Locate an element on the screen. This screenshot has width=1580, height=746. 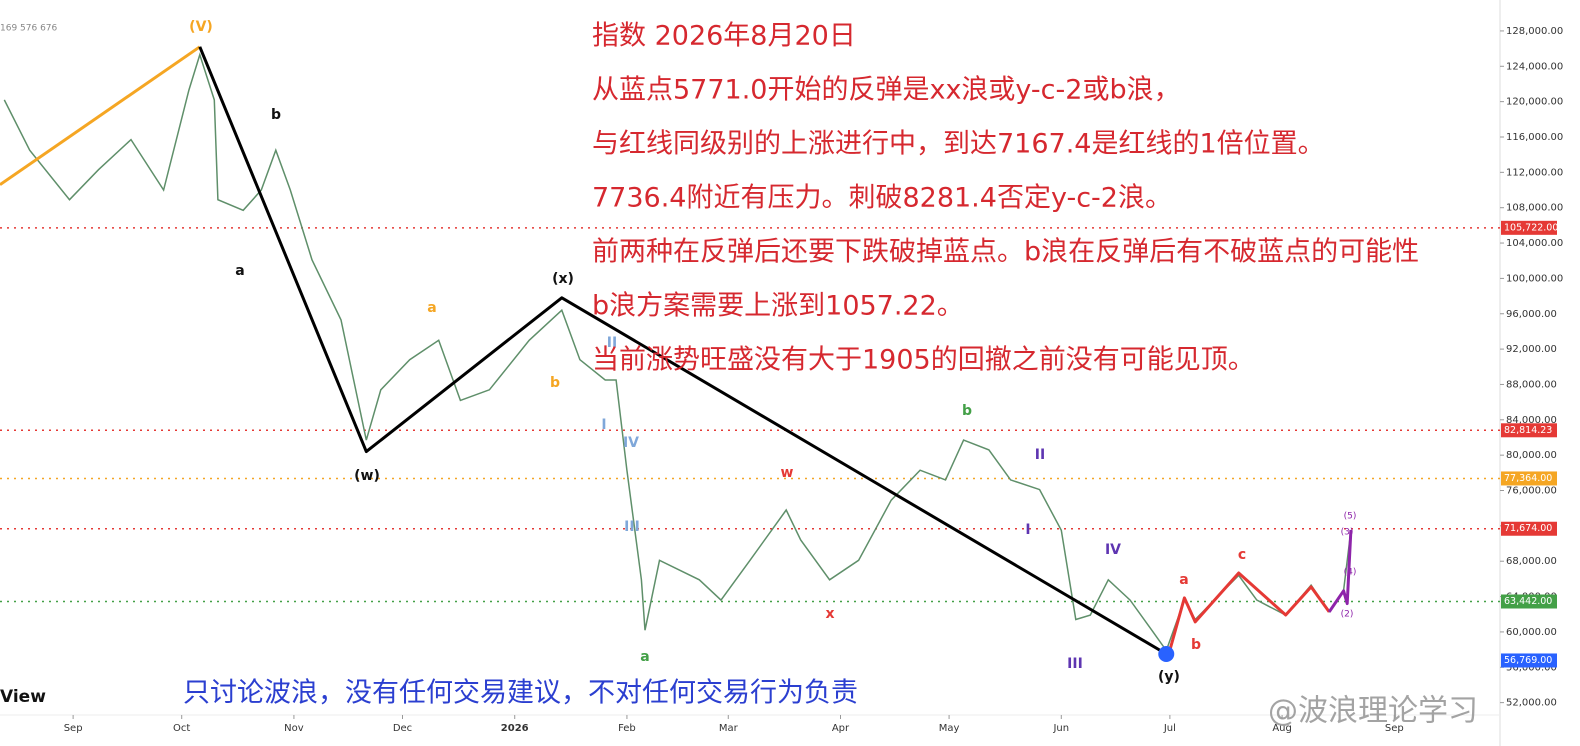
wave-label: (3) is located at coordinates (1347, 533).